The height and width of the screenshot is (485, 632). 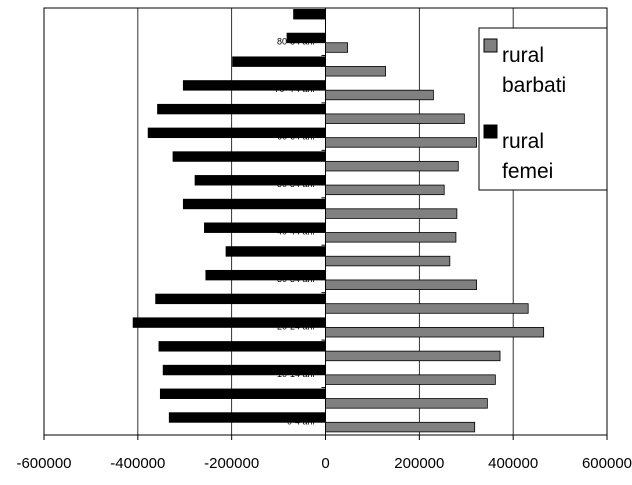 I want to click on x-tick-label: 0, so click(x=325, y=463).